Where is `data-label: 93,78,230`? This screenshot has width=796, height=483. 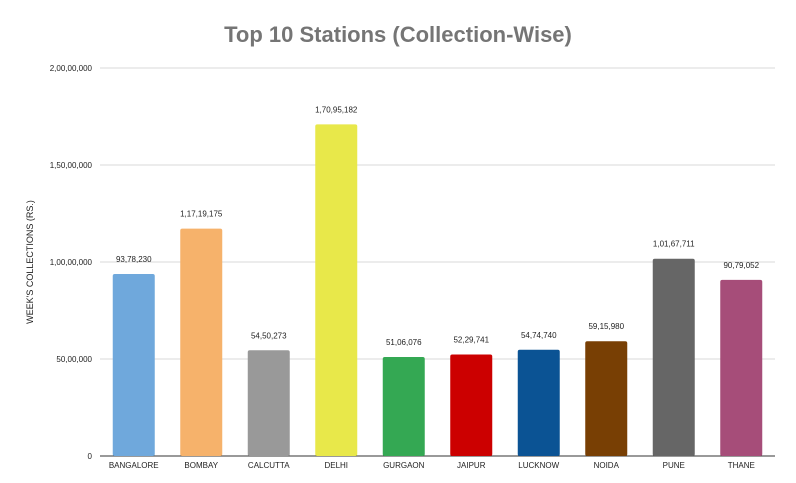 data-label: 93,78,230 is located at coordinates (134, 259).